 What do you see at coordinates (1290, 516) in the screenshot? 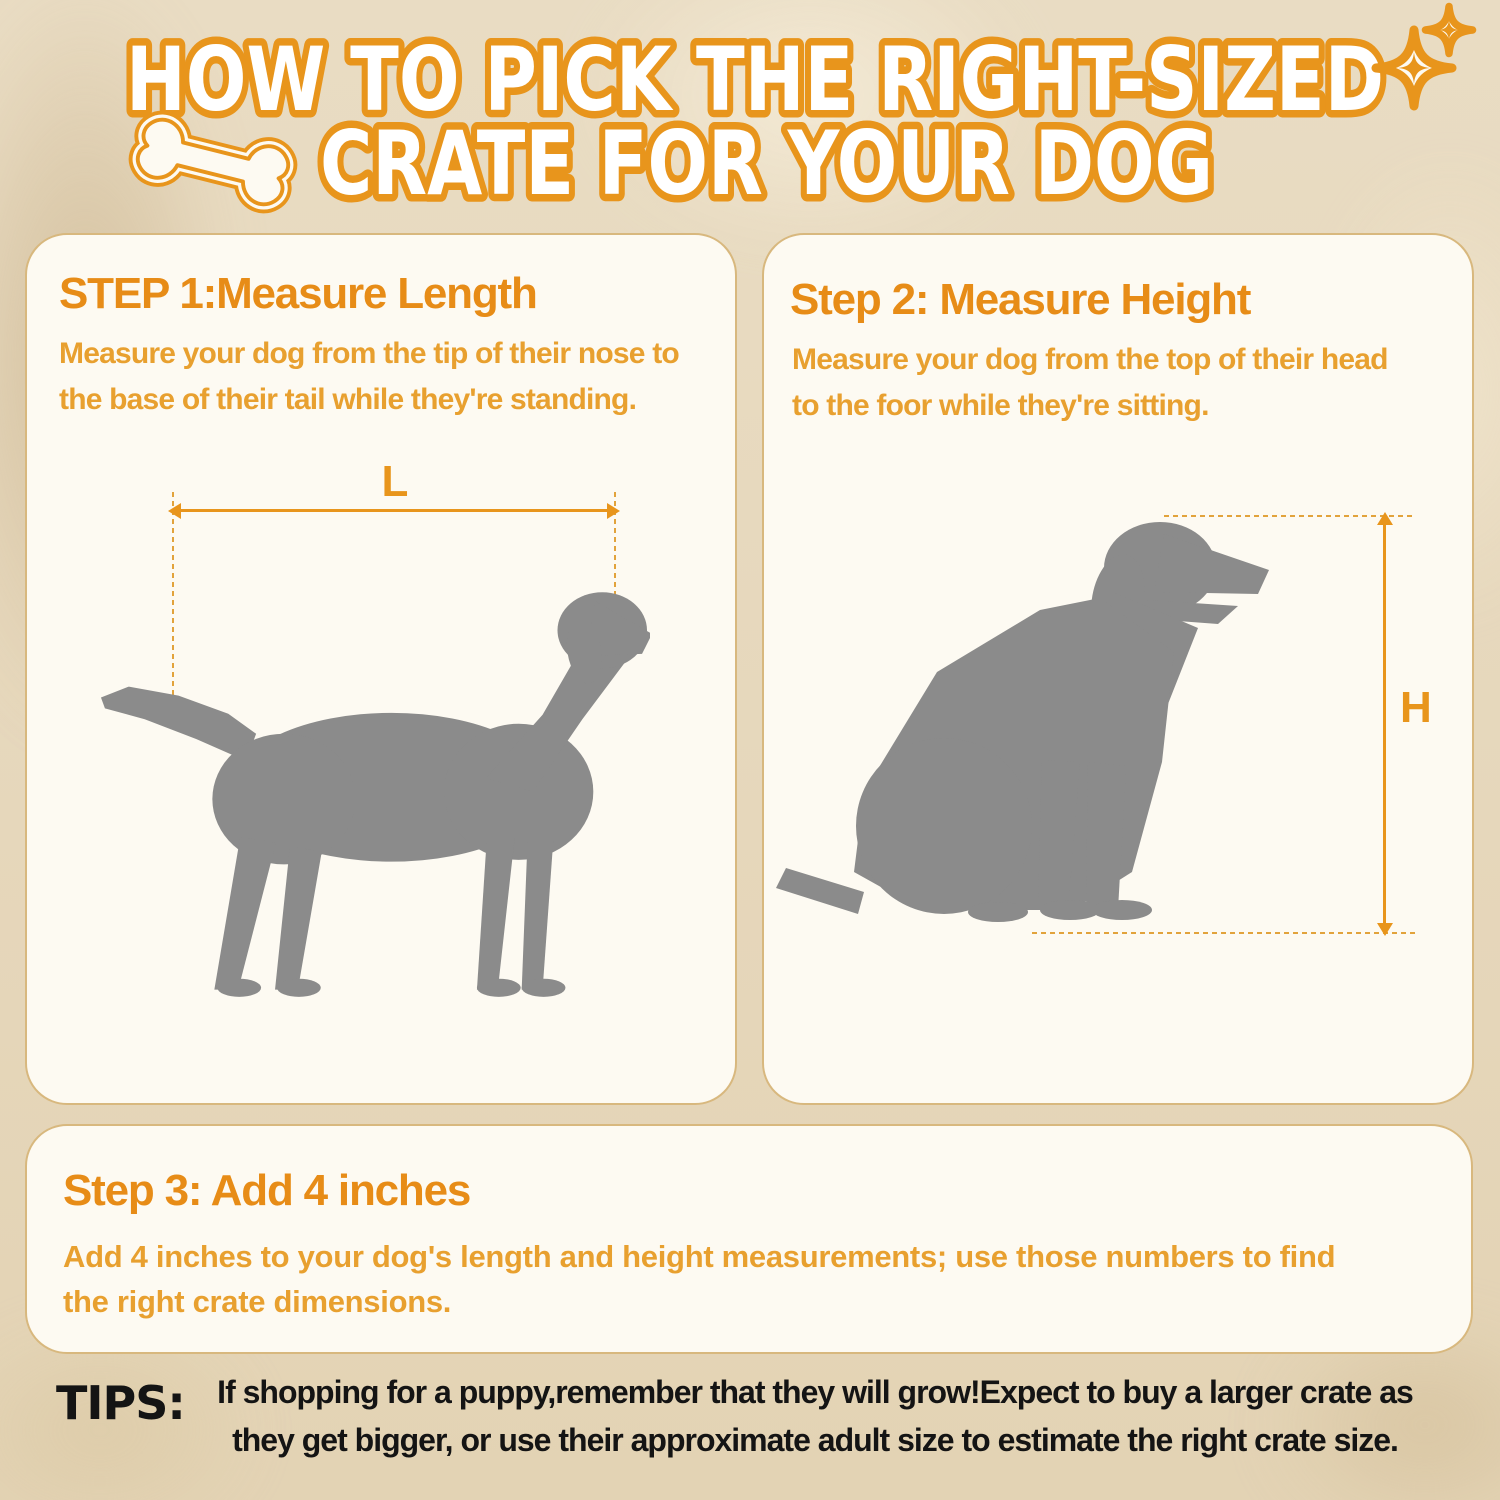
I see `height-dash-top` at bounding box center [1290, 516].